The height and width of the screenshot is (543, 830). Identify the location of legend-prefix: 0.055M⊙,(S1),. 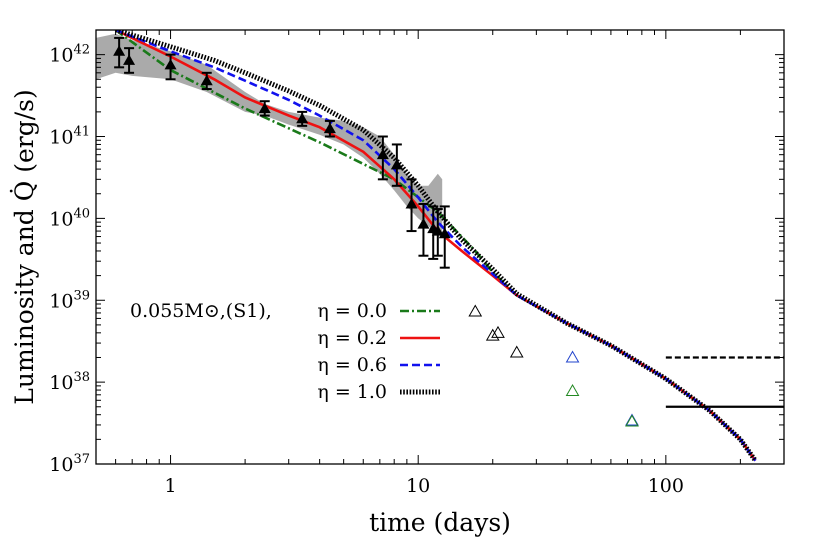
(201, 311).